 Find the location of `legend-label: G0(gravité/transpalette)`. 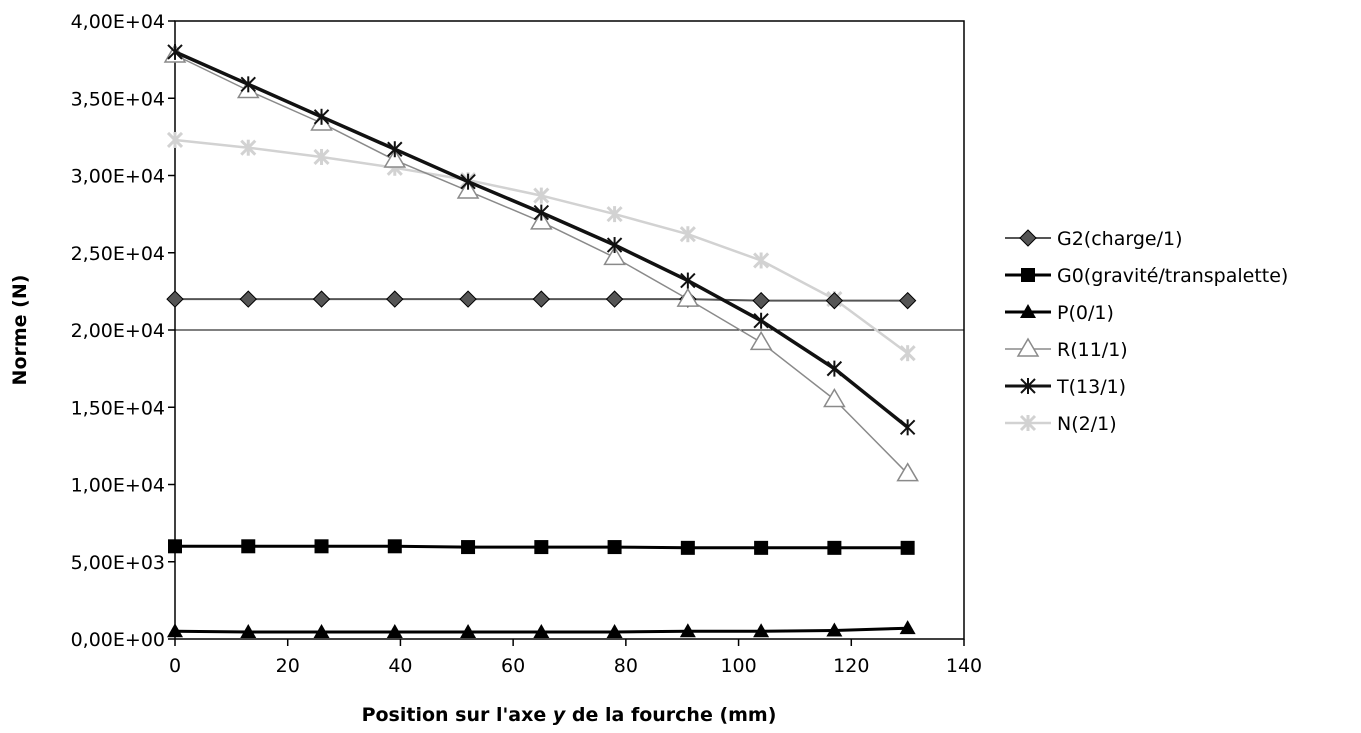

legend-label: G0(gravité/transpalette) is located at coordinates (1172, 276).